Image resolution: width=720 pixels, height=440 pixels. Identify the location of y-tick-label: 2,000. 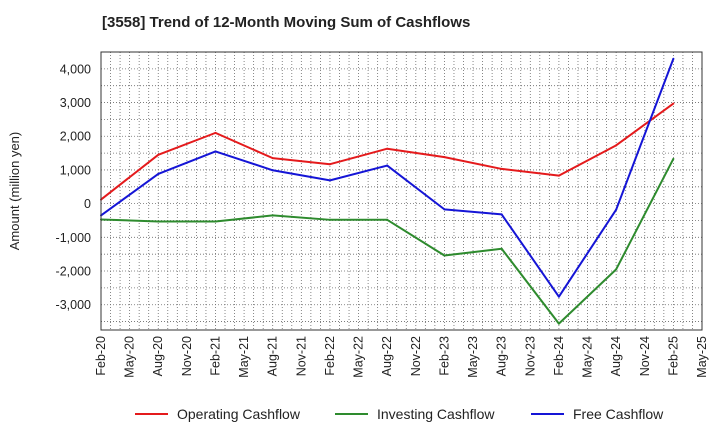
(75, 137).